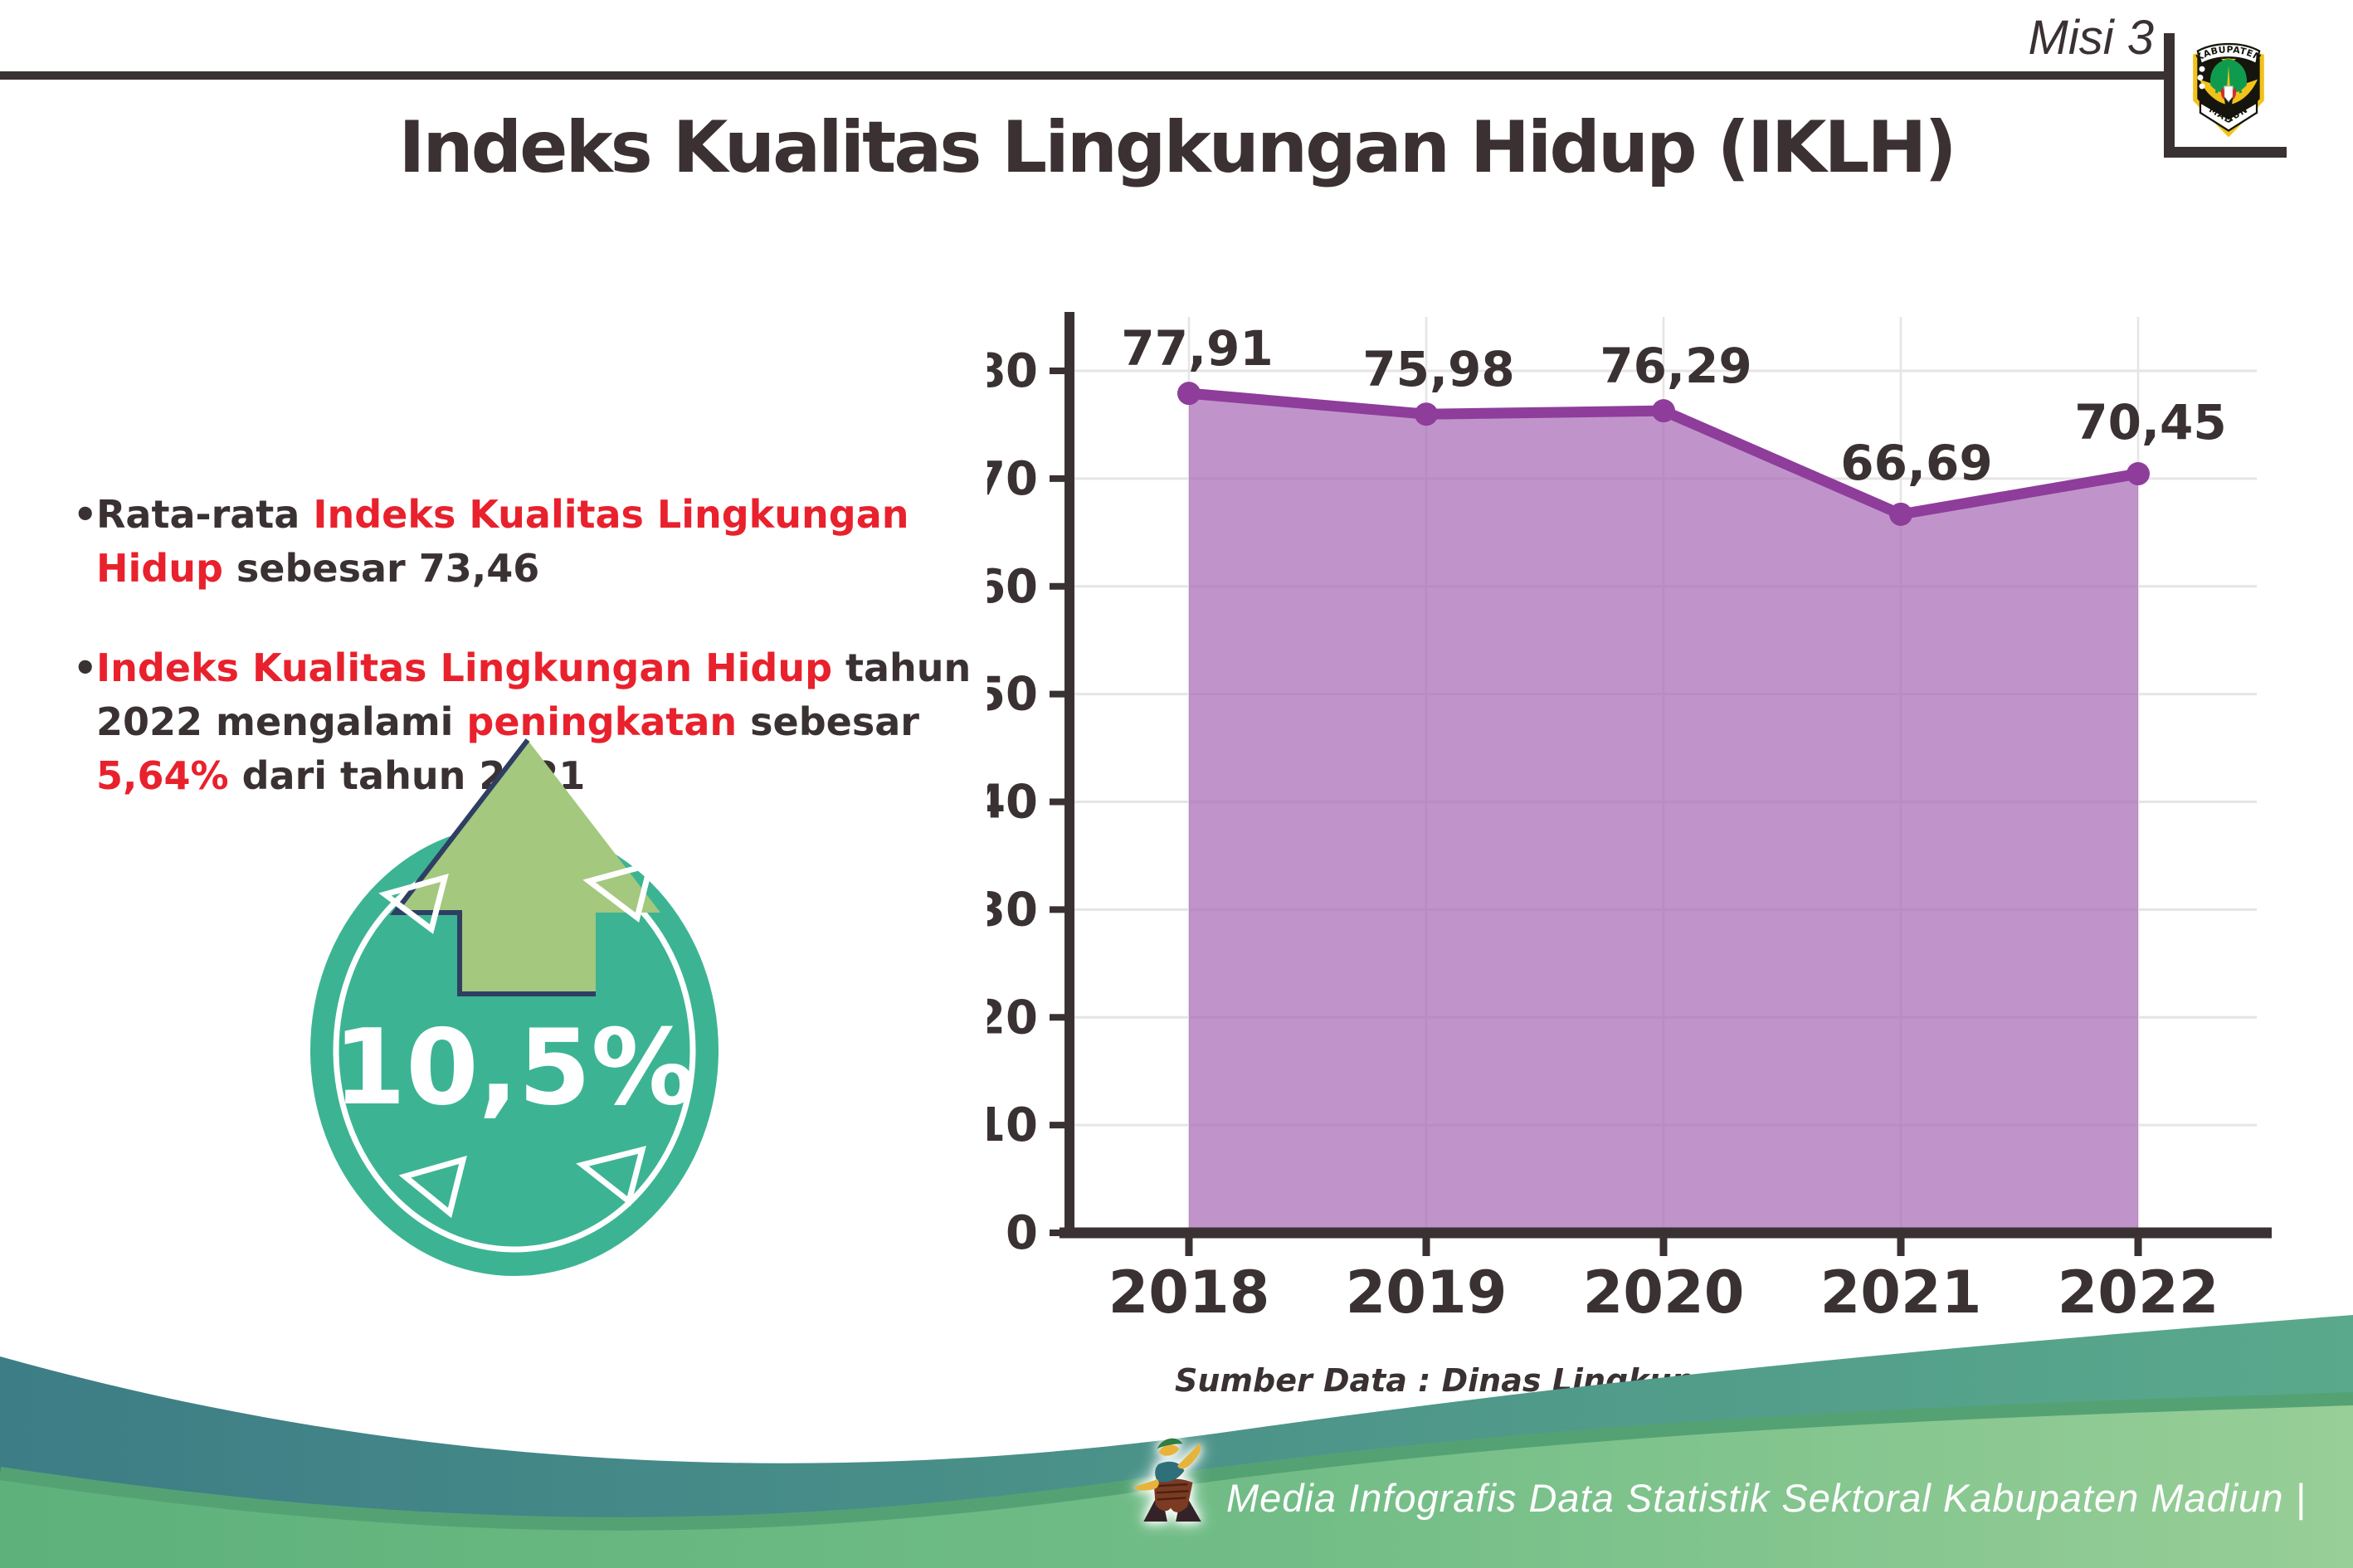  Describe the element at coordinates (1012, 1125) in the screenshot. I see `y-tick-label: 10` at that location.